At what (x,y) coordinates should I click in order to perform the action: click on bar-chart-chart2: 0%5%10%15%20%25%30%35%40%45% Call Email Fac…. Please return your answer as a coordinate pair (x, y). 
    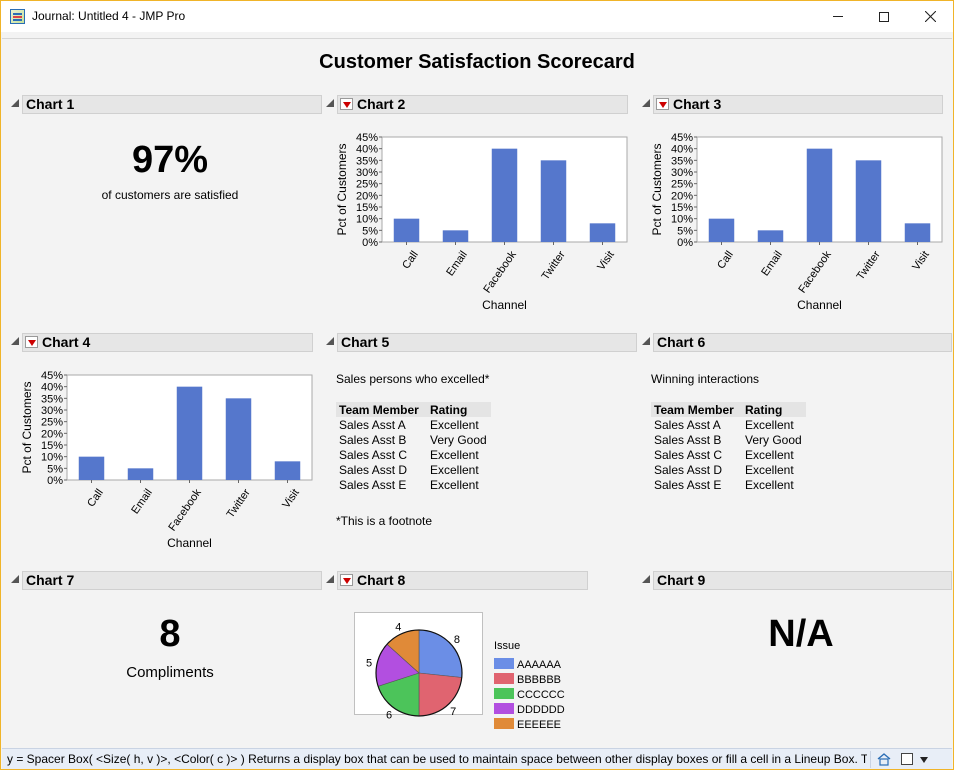
    Looking at the image, I should click on (481, 222).